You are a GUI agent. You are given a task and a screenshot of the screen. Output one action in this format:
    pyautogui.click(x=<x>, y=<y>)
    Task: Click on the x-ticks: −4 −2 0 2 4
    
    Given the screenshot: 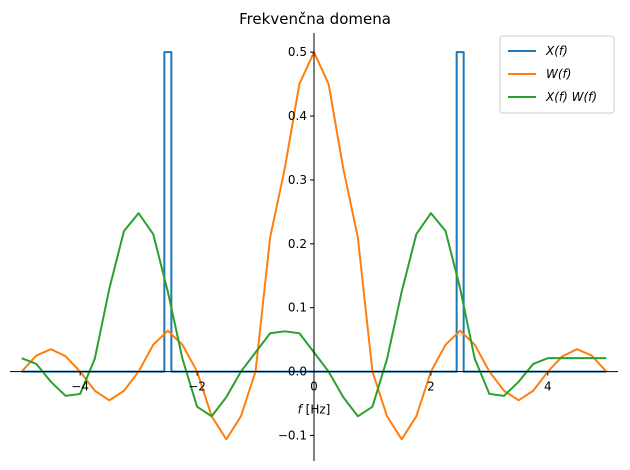 What is the action you would take?
    pyautogui.click(x=311, y=382)
    